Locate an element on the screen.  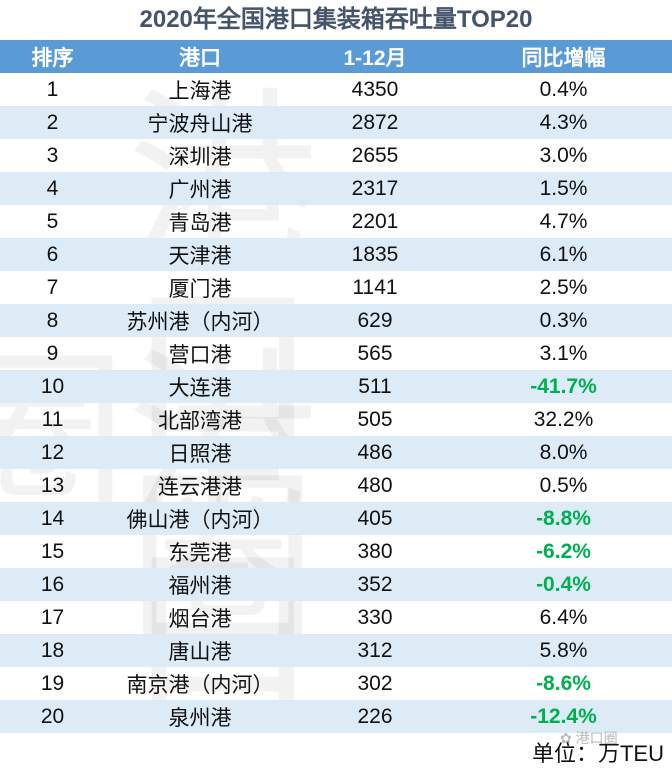
table-row: 19 南京港（内河） 302 -8.6% is located at coordinates (336, 683).